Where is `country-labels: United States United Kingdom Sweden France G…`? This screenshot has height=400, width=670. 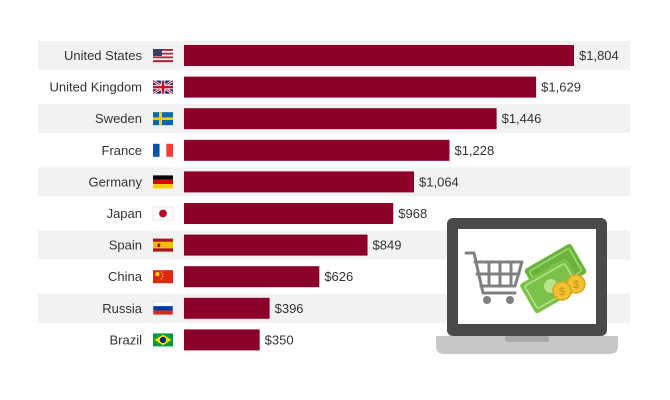 country-labels: United States United Kingdom Sweden France G… is located at coordinates (96, 197).